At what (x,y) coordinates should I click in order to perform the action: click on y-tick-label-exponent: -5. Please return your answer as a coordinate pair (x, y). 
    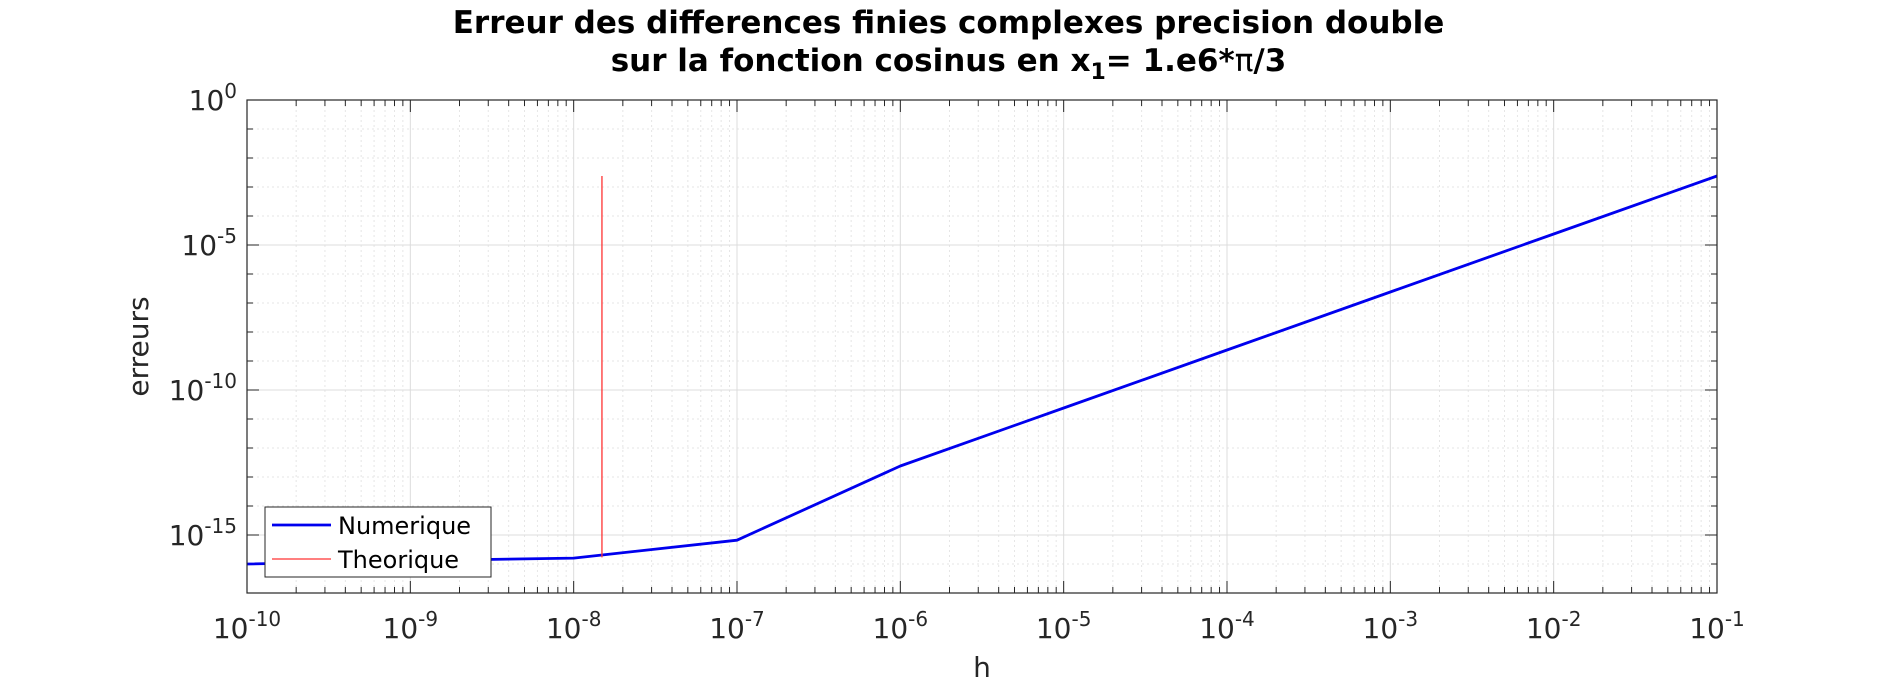
    Looking at the image, I should click on (227, 236).